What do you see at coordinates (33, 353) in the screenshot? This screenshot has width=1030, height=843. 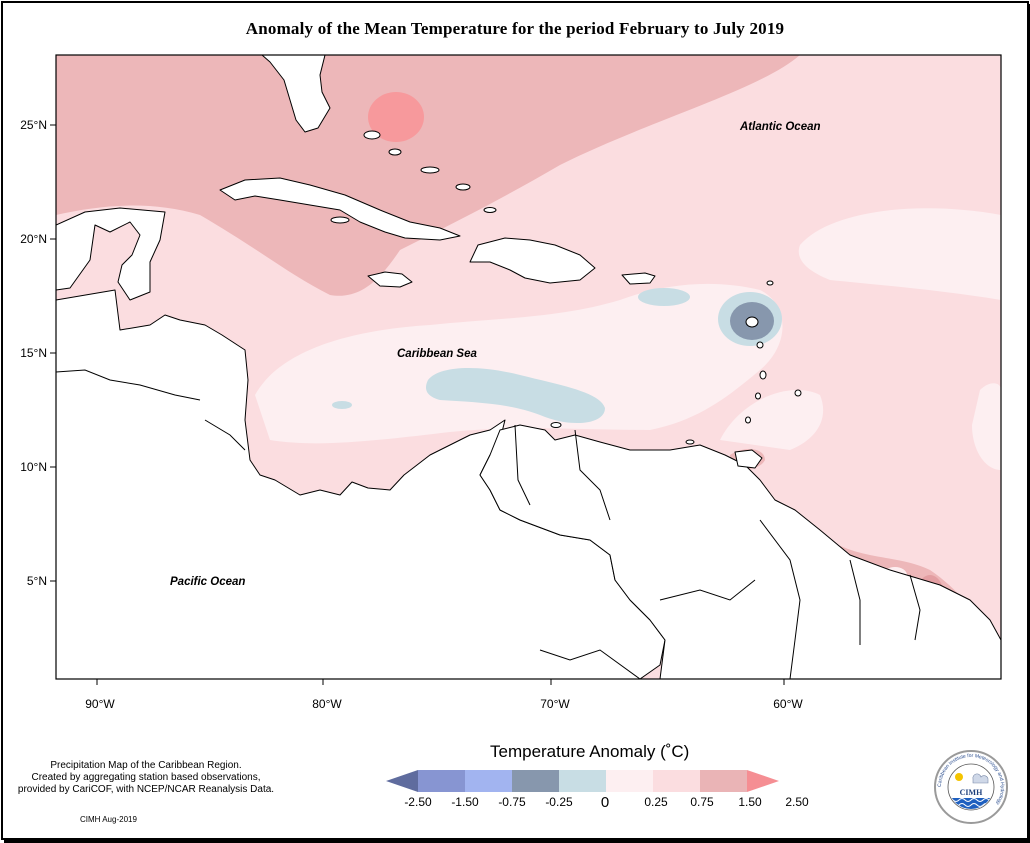 I see `lat-label-15n: 15°N` at bounding box center [33, 353].